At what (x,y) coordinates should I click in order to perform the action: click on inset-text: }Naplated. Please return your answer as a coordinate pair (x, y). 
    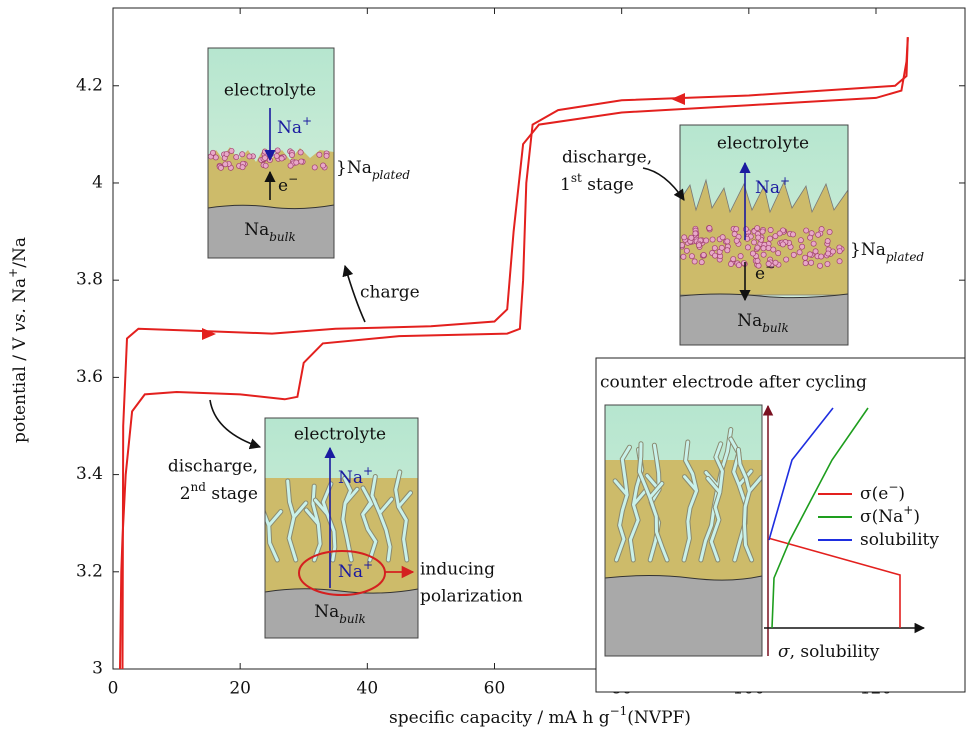
    Looking at the image, I should click on (887, 252).